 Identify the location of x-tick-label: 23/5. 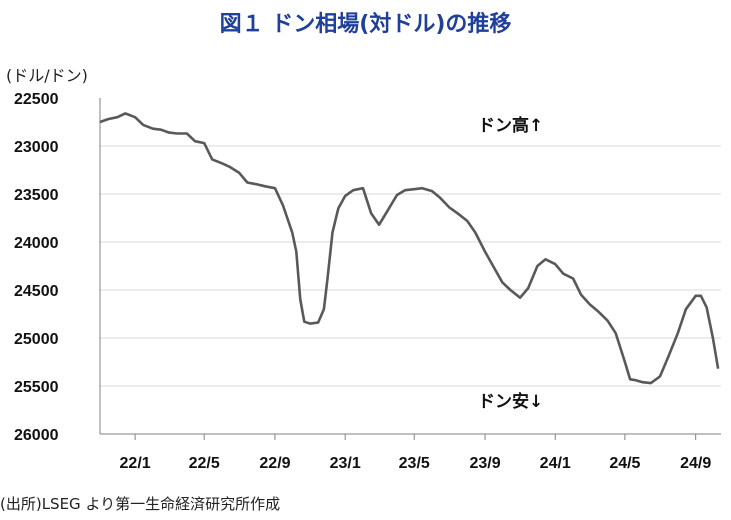
(414, 463).